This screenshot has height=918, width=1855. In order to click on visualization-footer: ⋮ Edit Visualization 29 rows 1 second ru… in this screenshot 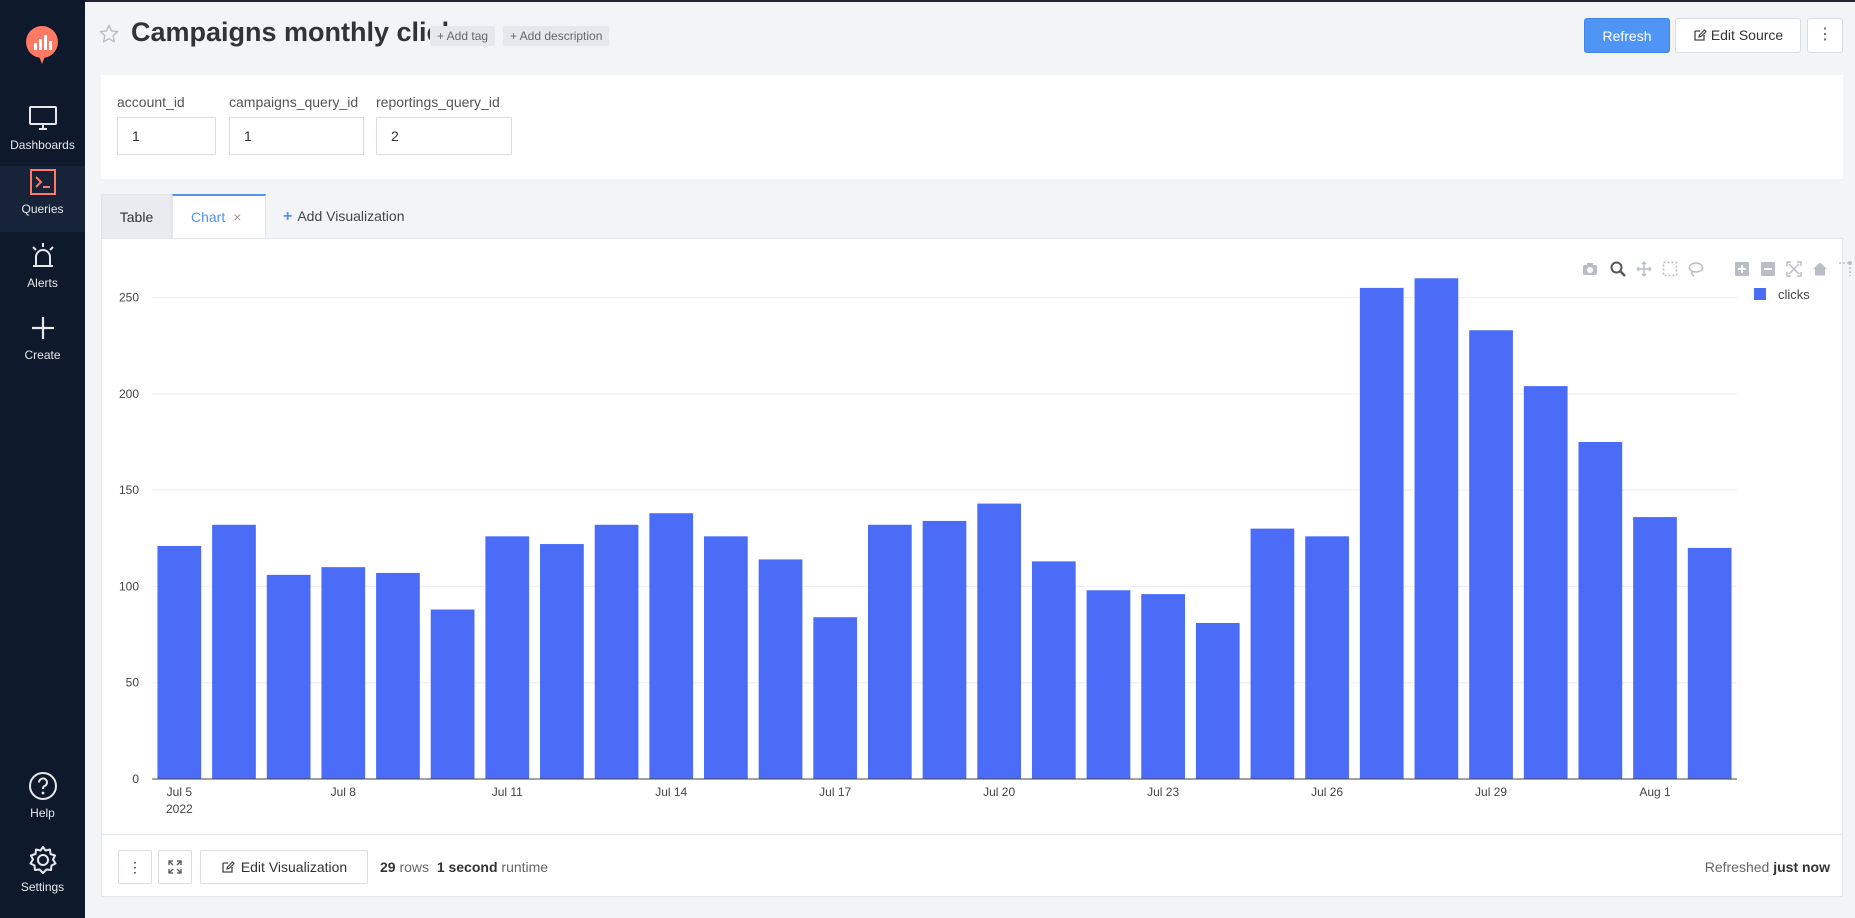, I will do `click(972, 866)`.